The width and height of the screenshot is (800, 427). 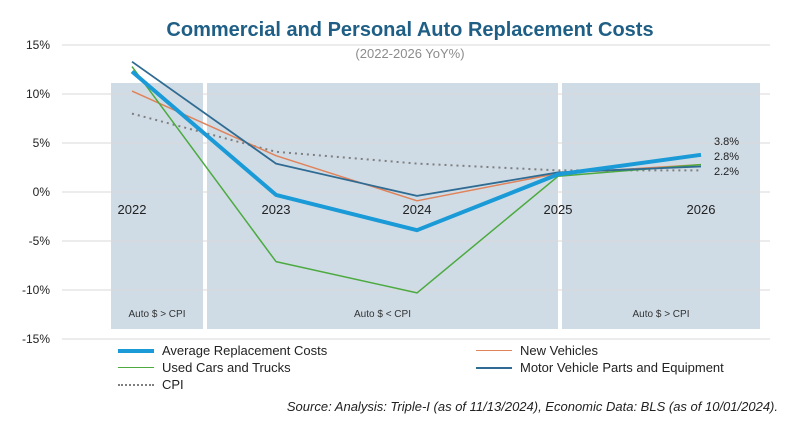 What do you see at coordinates (38, 45) in the screenshot?
I see `y-tick-label: 15%` at bounding box center [38, 45].